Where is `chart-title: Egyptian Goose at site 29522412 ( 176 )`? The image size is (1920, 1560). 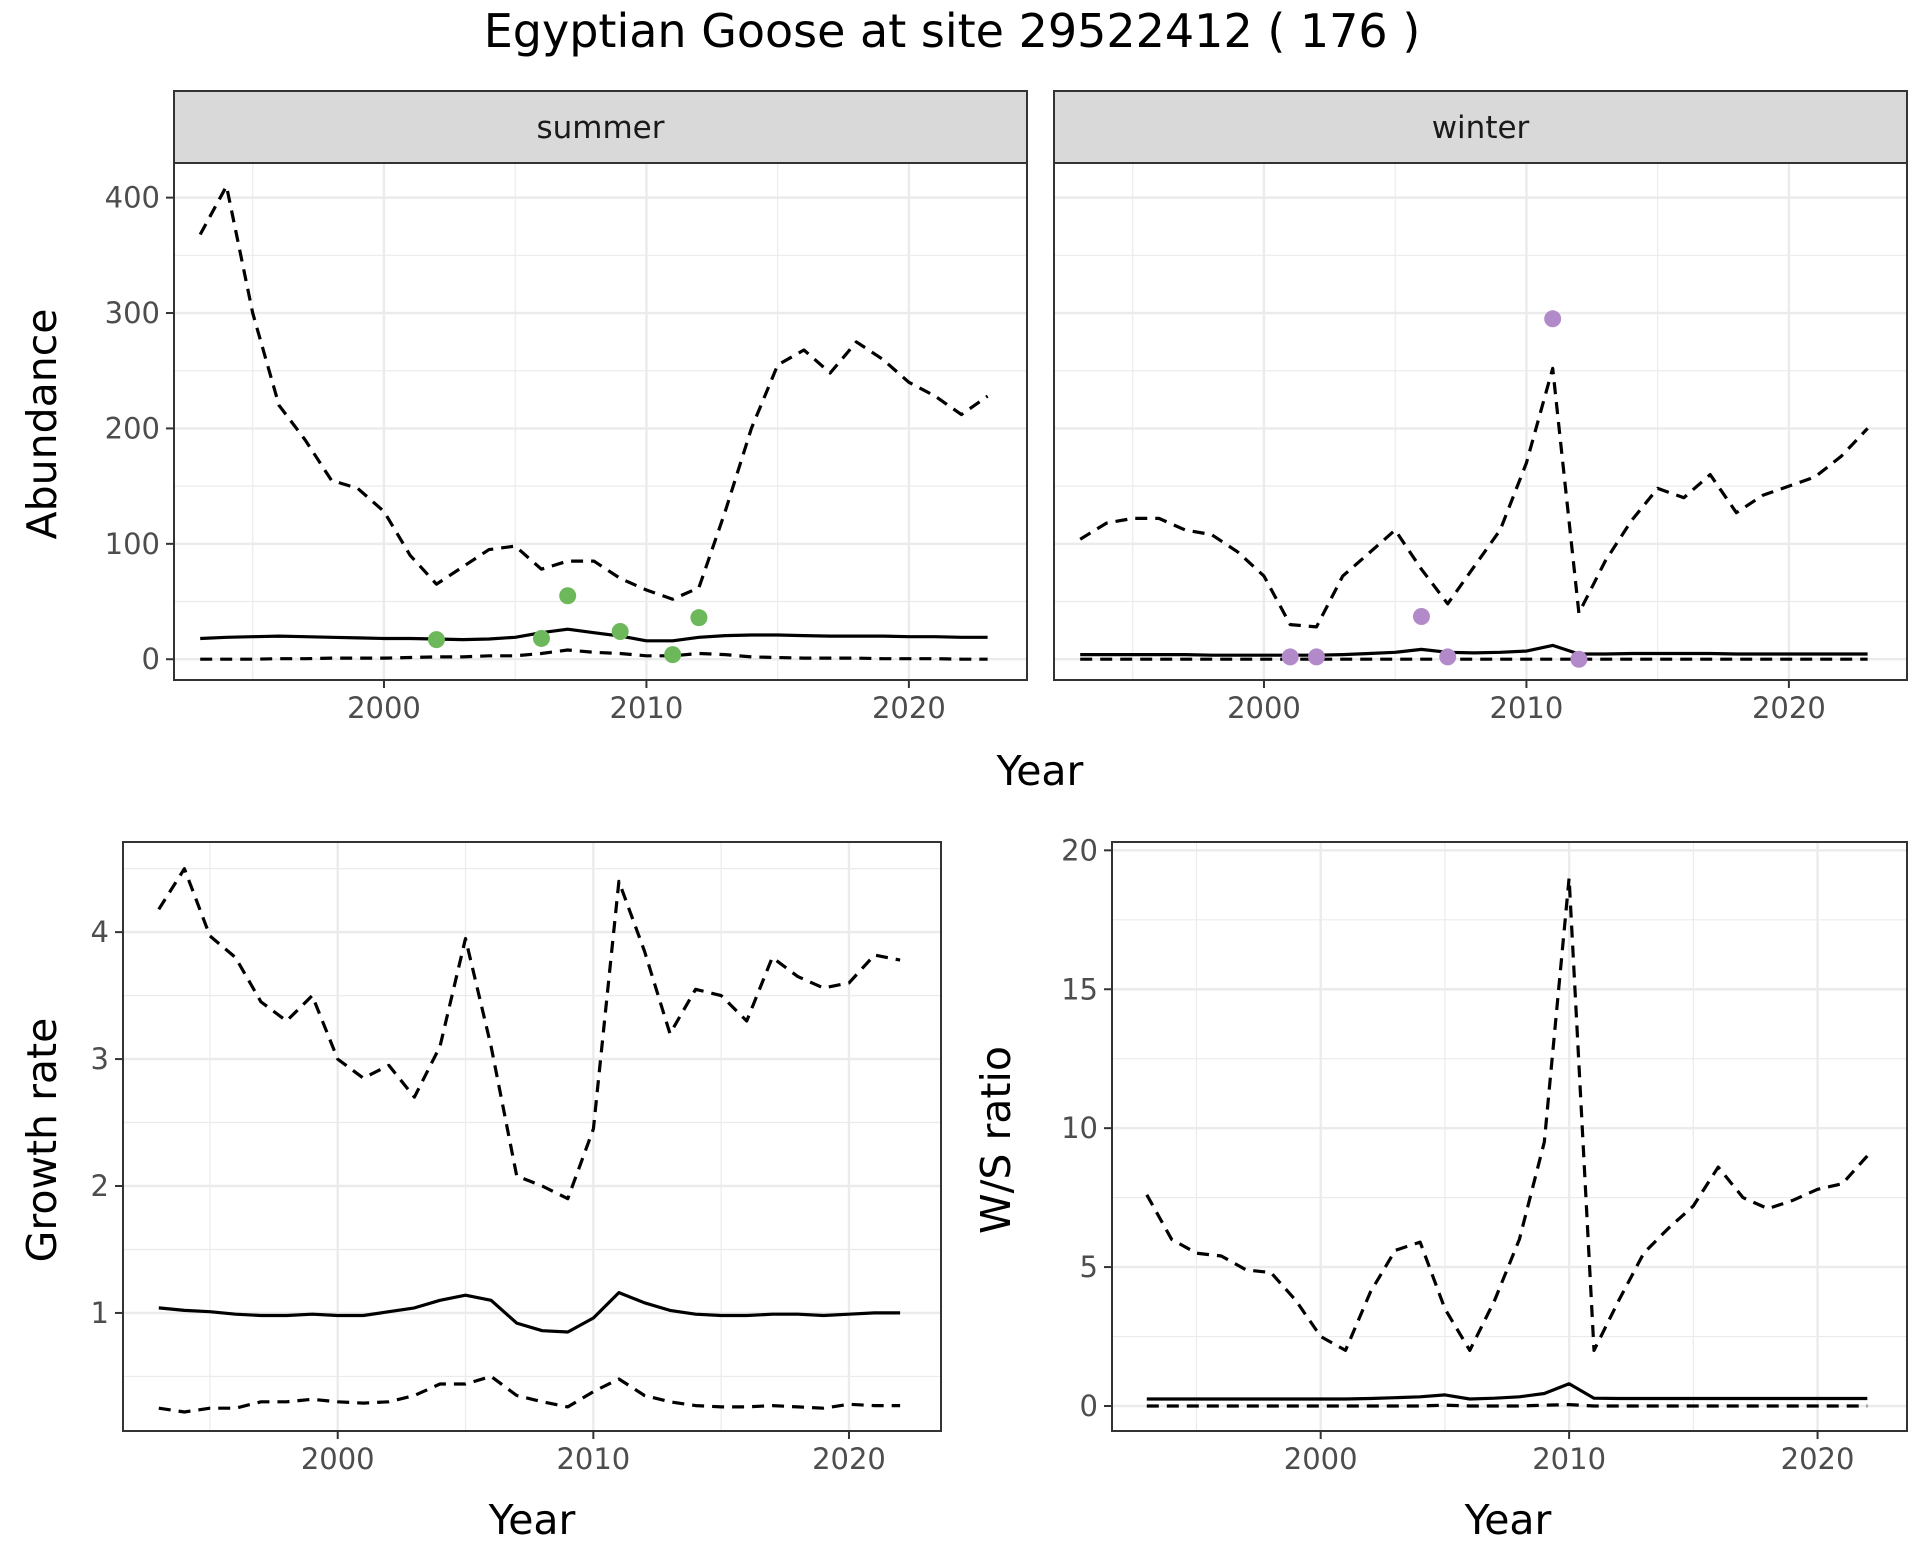 chart-title: Egyptian Goose at site 29522412 ( 176 ) is located at coordinates (952, 31).